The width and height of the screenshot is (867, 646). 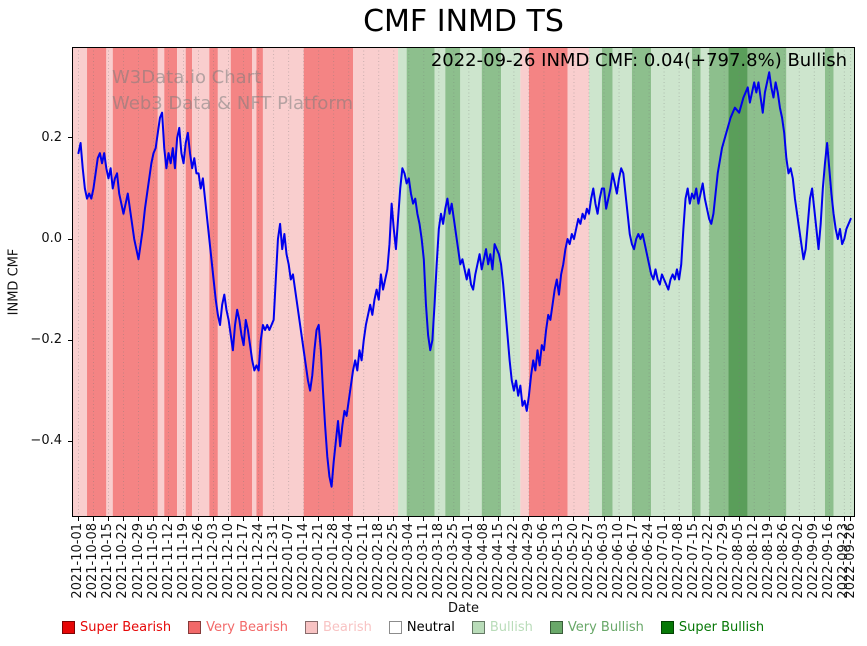 I want to click on x-tick-label: 2022-06-24, so click(x=649, y=561).